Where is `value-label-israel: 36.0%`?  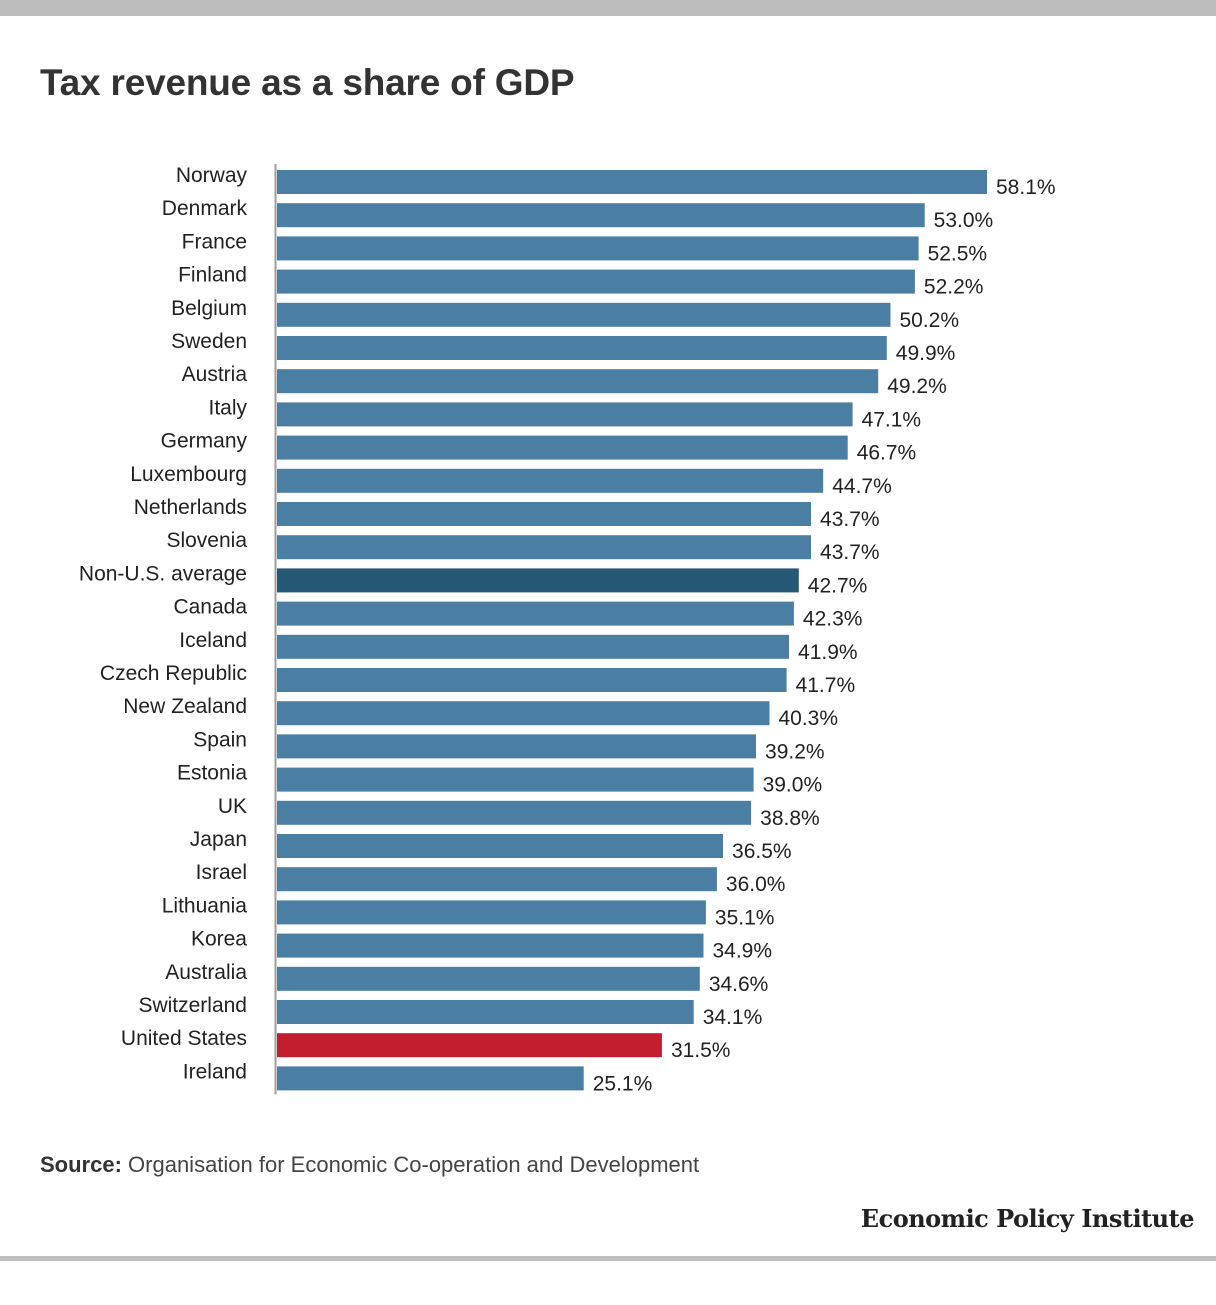 value-label-israel: 36.0% is located at coordinates (756, 884).